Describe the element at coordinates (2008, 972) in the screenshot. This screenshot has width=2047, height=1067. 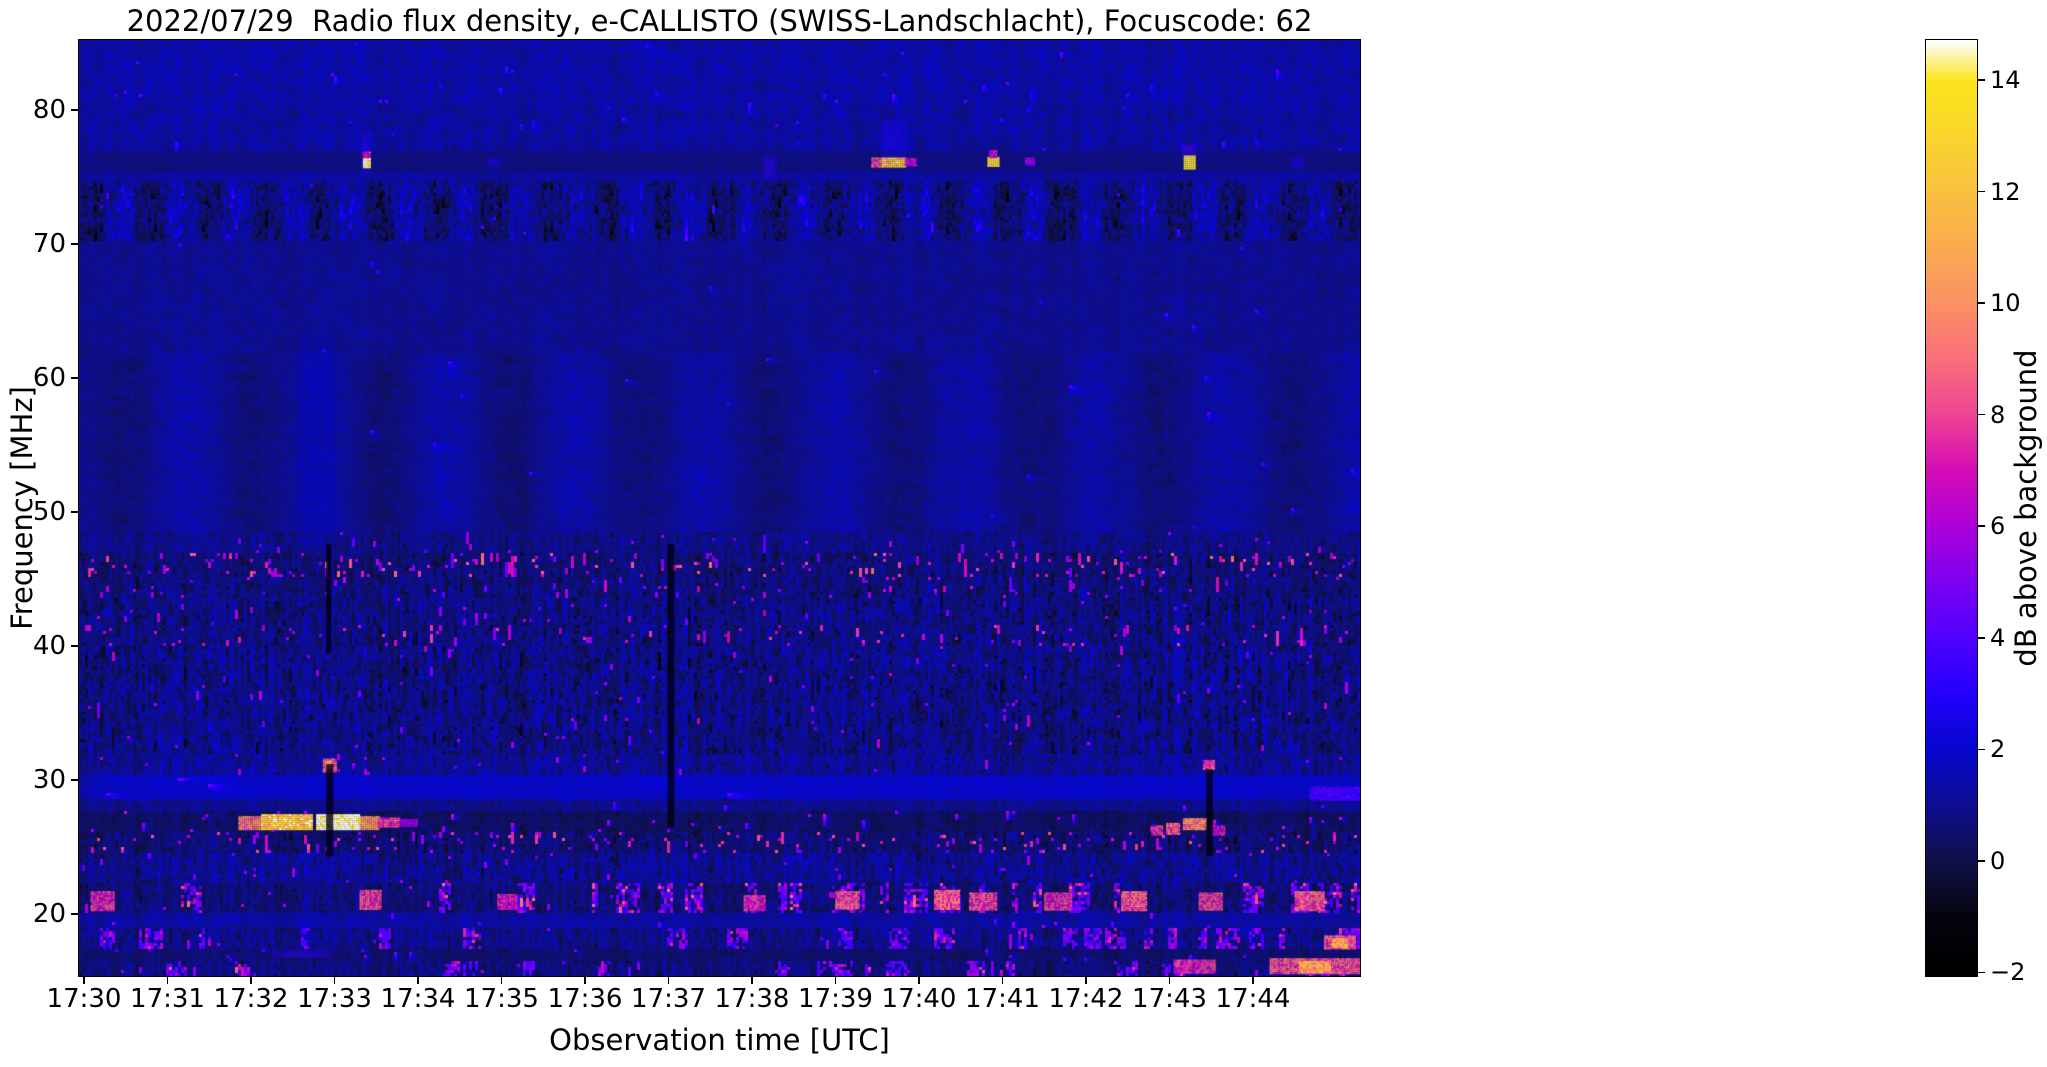
I see `colorbar-tick-label: −2` at that location.